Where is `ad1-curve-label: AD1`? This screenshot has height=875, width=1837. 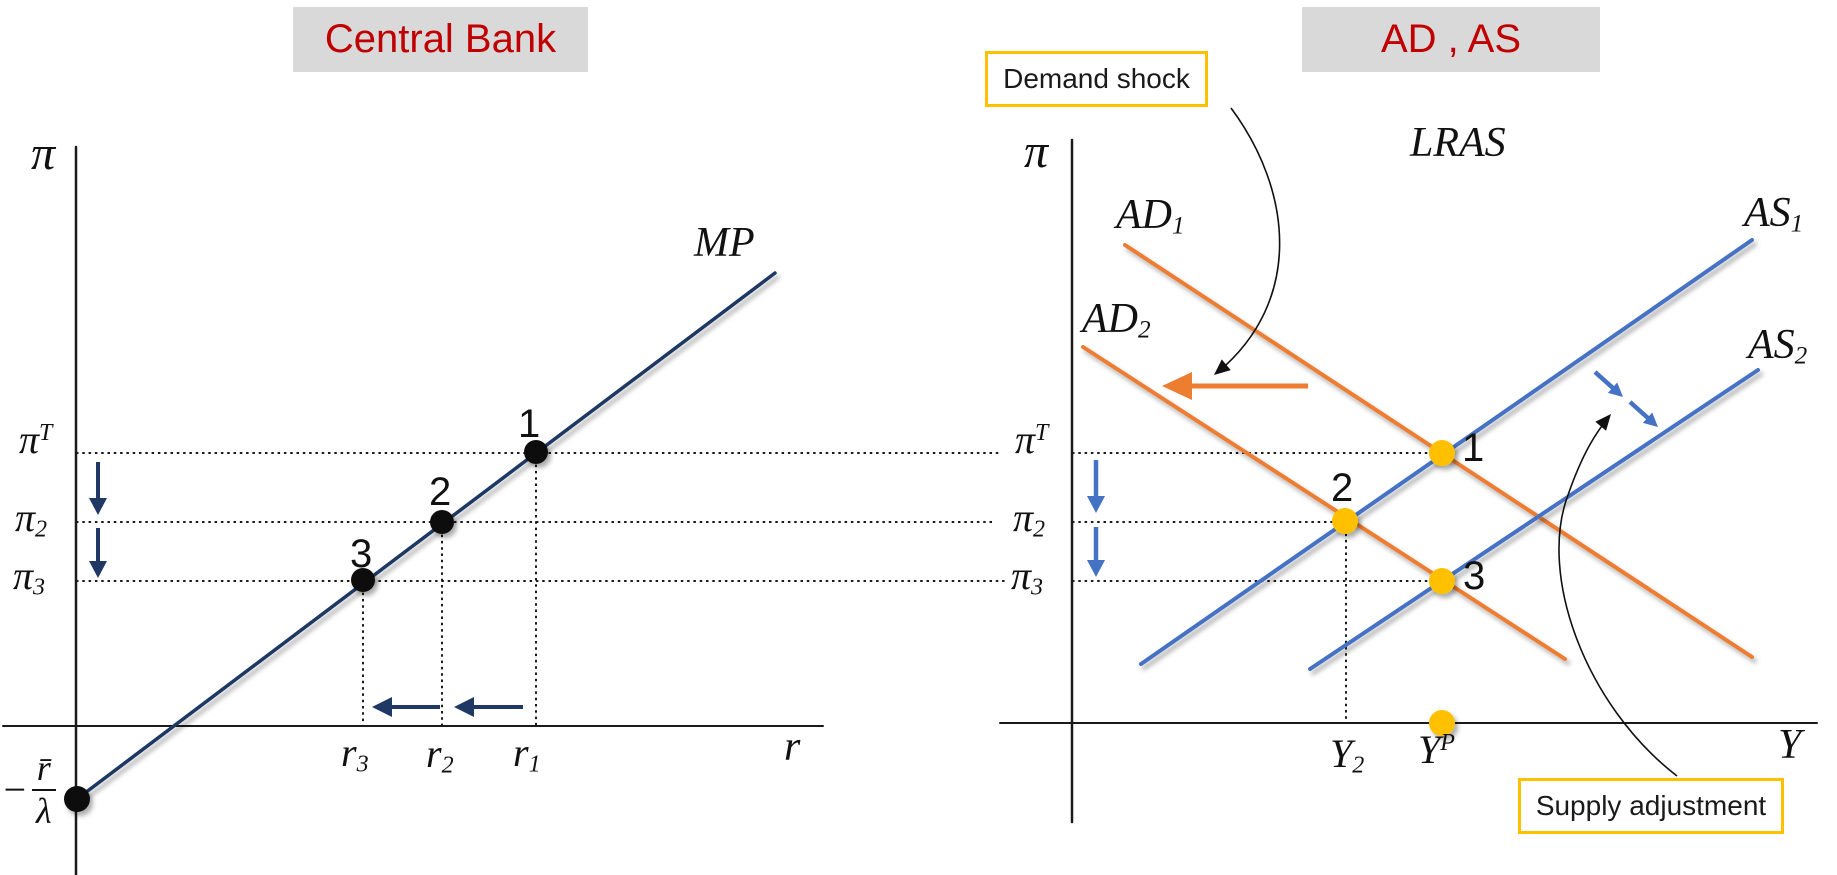
ad1-curve-label: AD1 is located at coordinates (1150, 216).